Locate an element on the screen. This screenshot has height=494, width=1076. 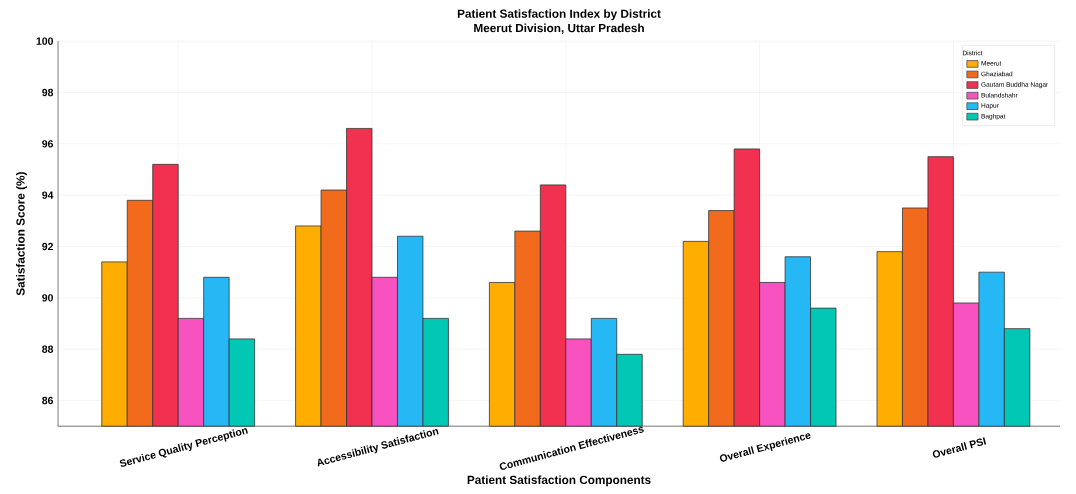
y-tick-label: 98 is located at coordinates (48, 92).